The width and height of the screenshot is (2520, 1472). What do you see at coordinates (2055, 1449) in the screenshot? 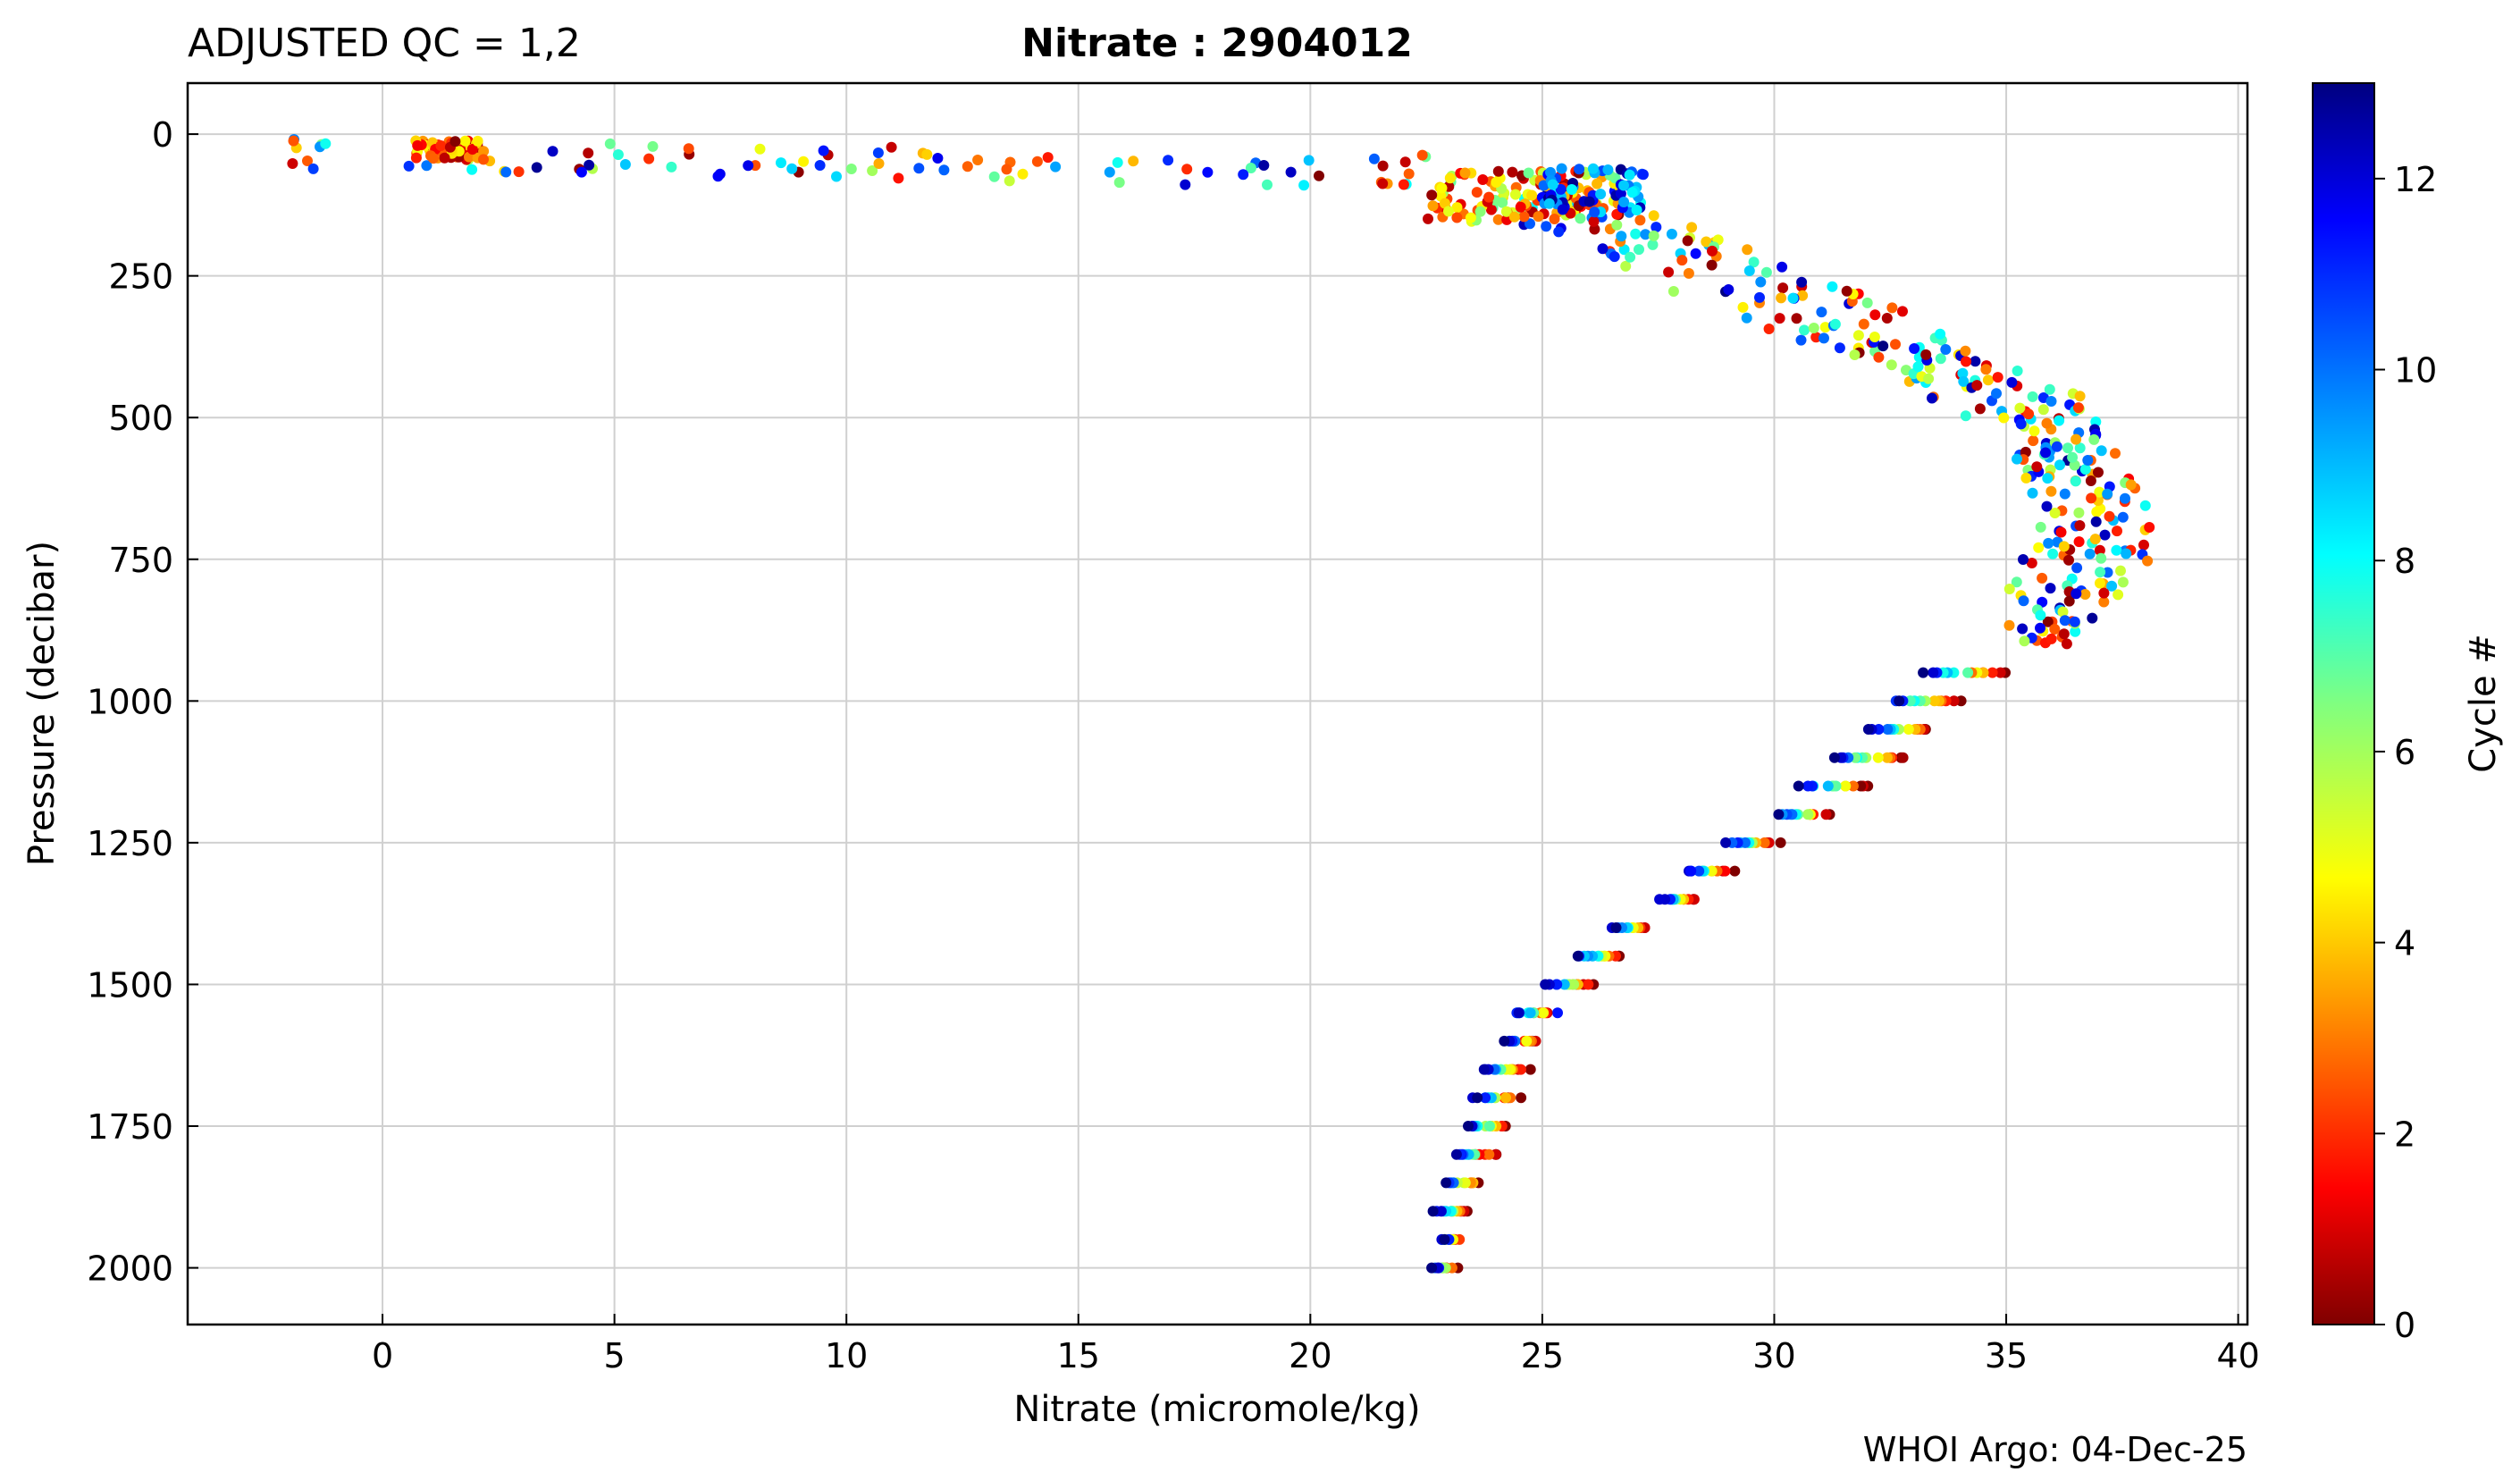
I see `footer-credit: WHOI Argo: 04-Dec-25` at bounding box center [2055, 1449].